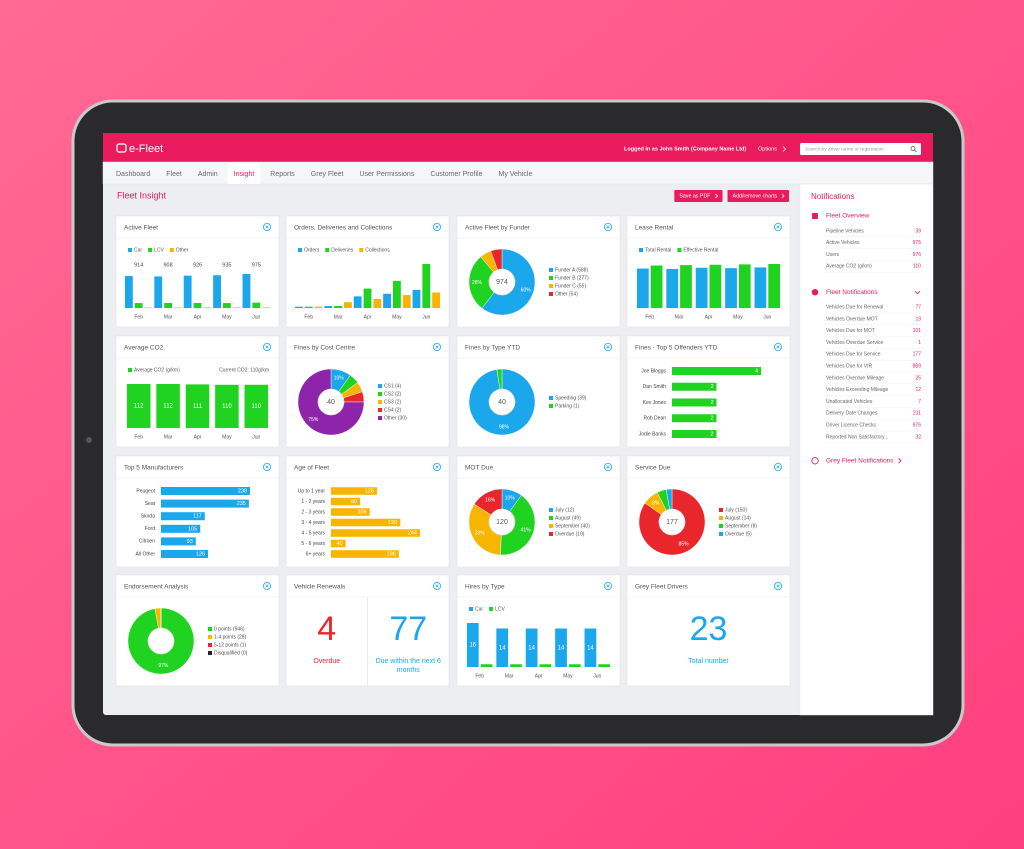  Describe the element at coordinates (197, 265) in the screenshot. I see `total-label: 926` at that location.